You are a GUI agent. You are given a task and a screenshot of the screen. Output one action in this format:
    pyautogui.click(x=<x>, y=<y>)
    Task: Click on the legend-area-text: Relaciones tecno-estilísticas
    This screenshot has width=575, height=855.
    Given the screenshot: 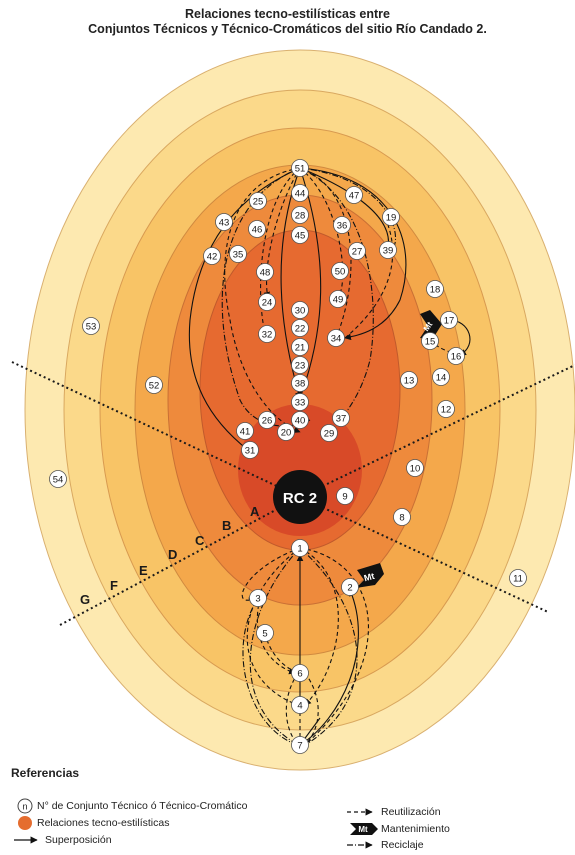 What is the action you would take?
    pyautogui.click(x=103, y=823)
    